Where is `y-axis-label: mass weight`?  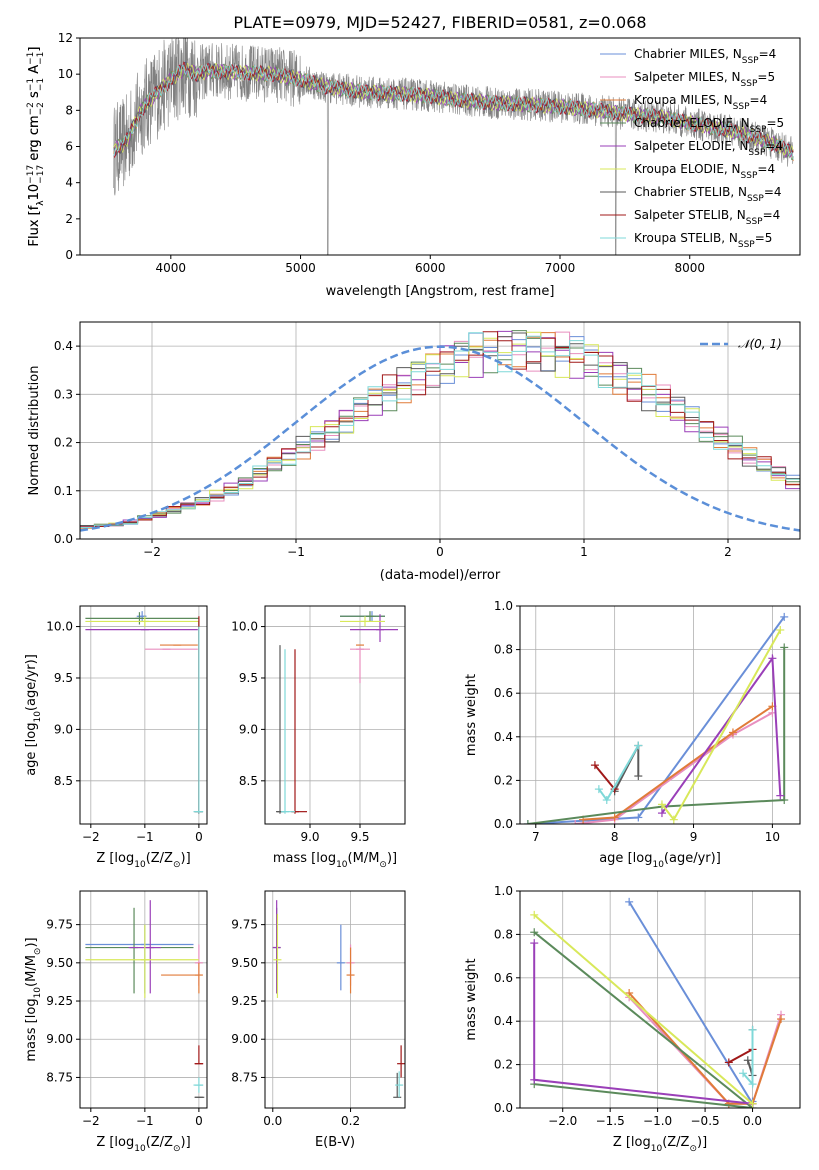
y-axis-label: mass weight is located at coordinates (471, 715).